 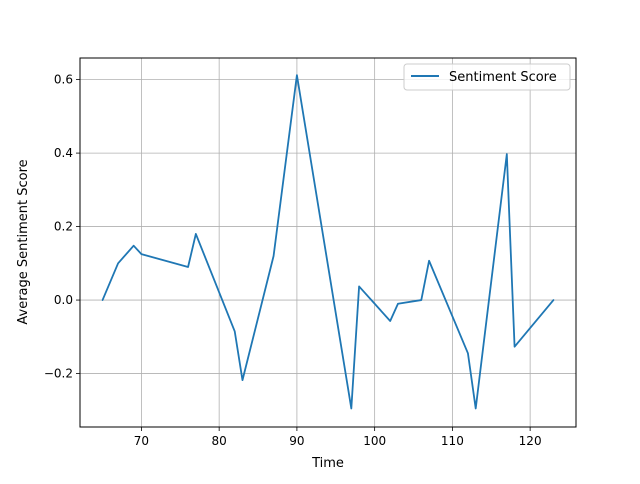 I want to click on x-axis-label: Time, so click(x=327, y=463).